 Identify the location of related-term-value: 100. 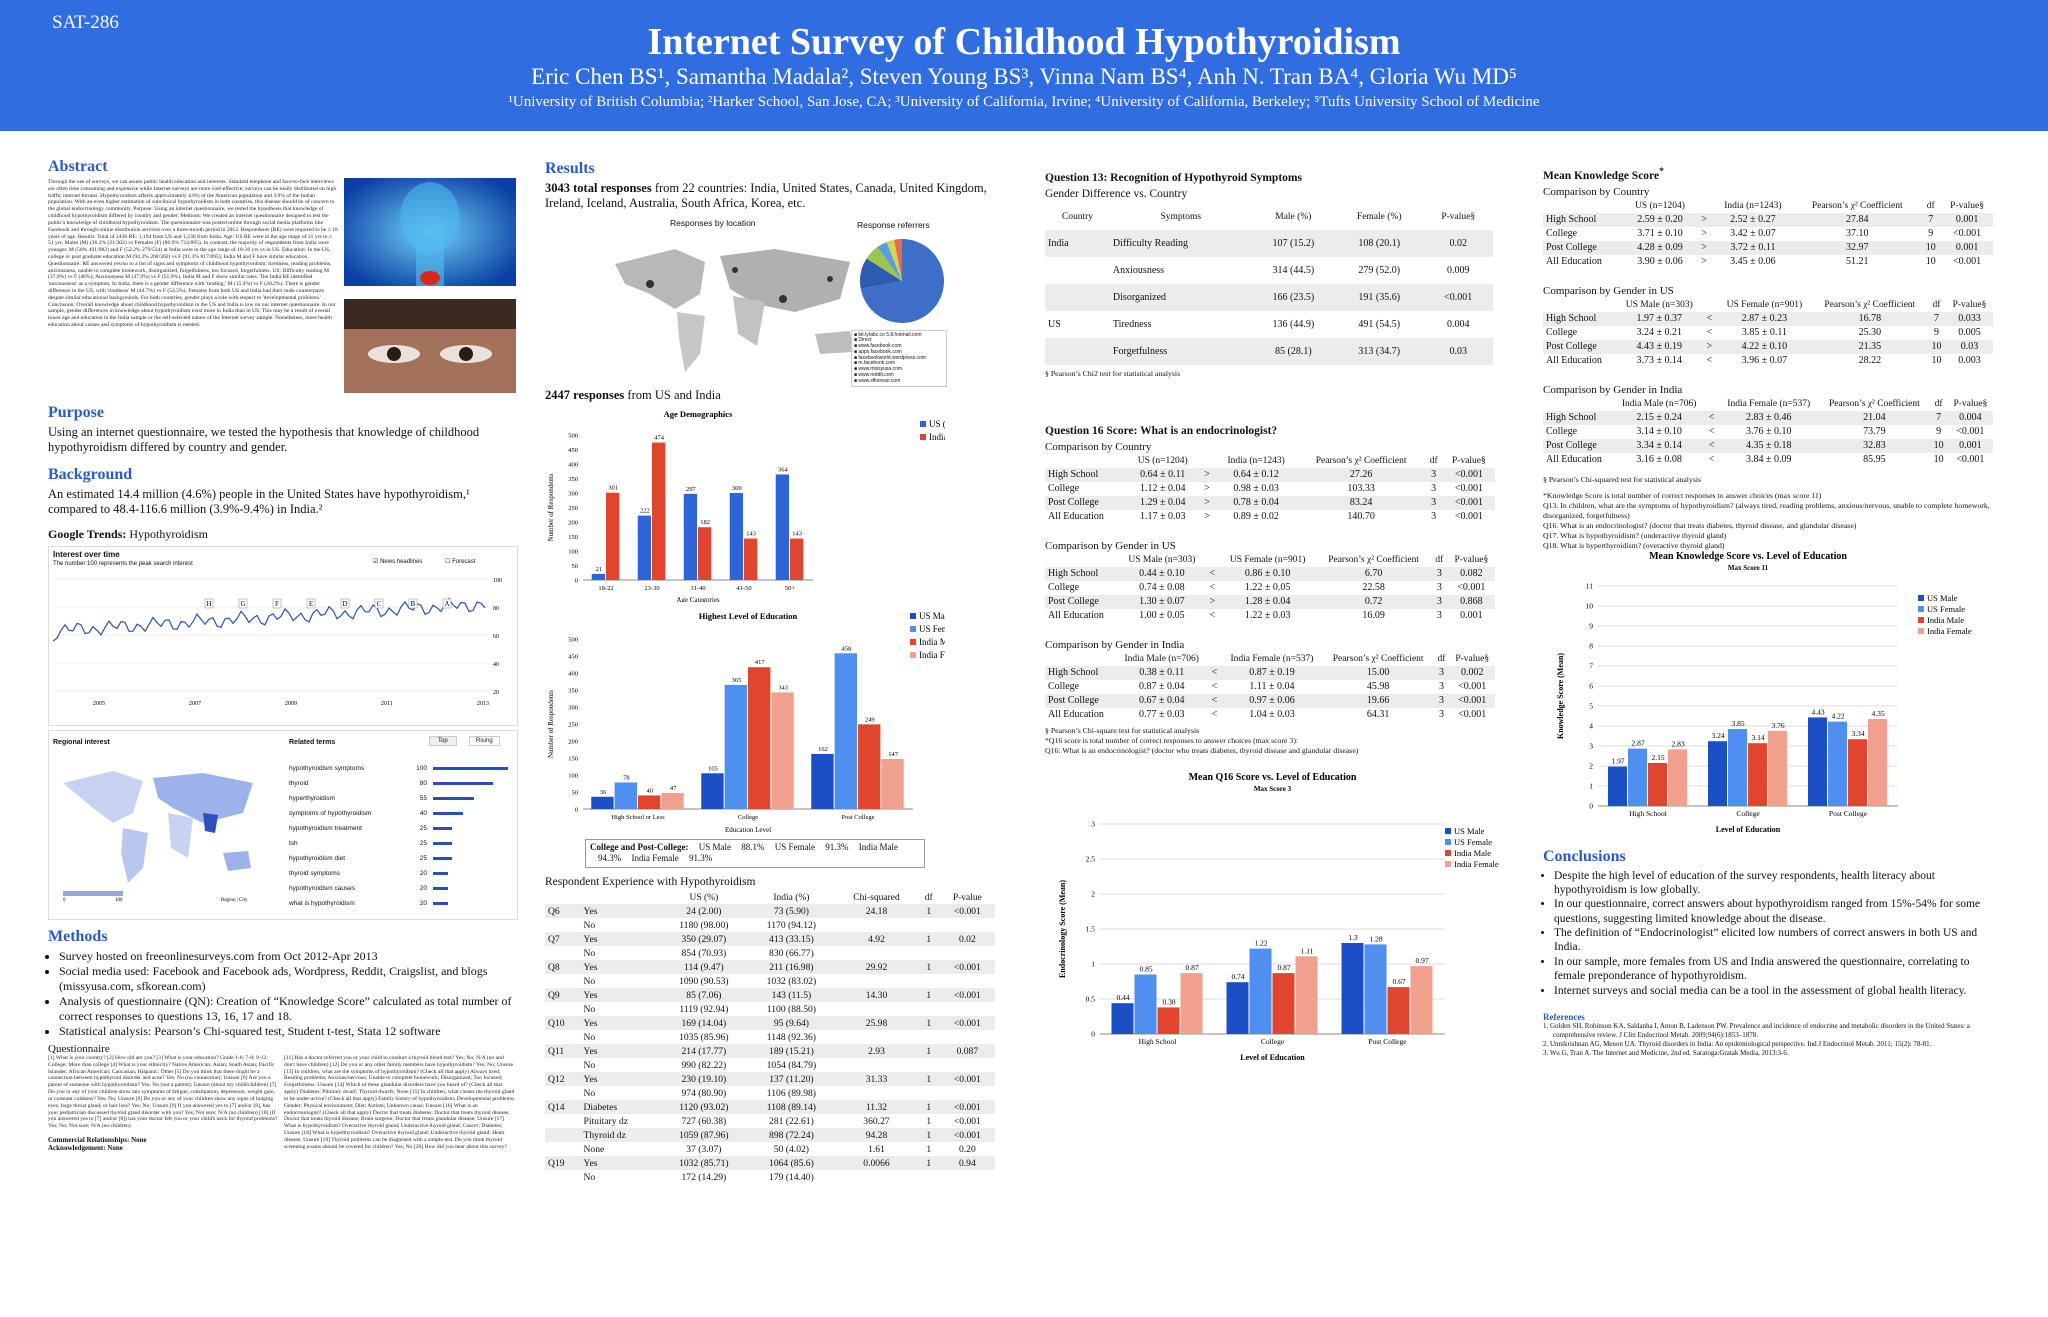
(421, 768).